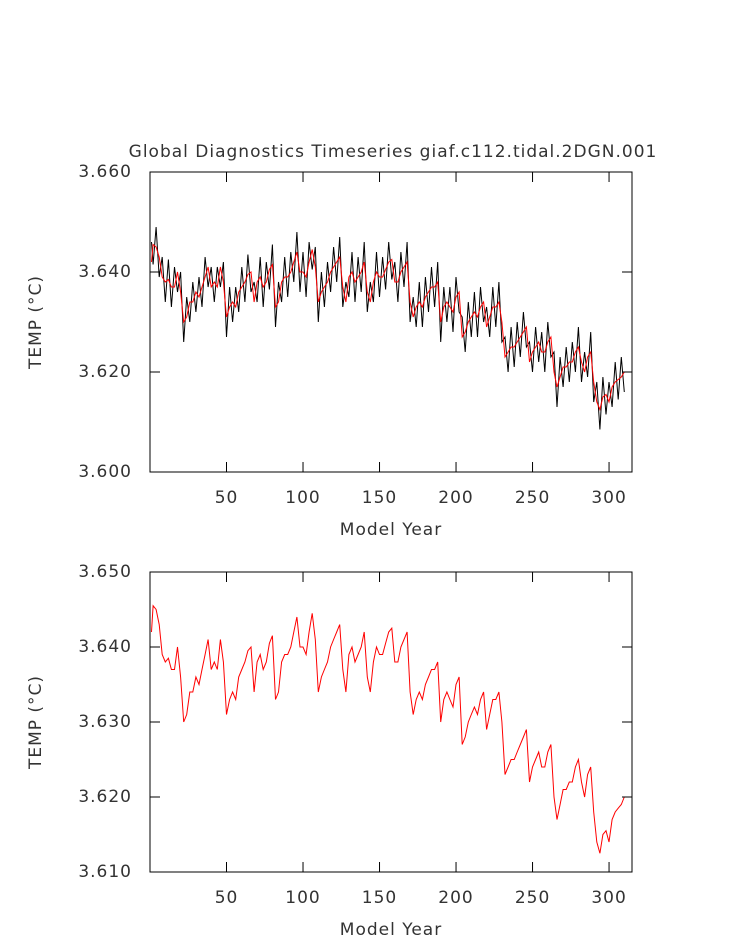 This screenshot has height=945, width=733. What do you see at coordinates (105, 572) in the screenshot?
I see `y-tick-label: 3.650` at bounding box center [105, 572].